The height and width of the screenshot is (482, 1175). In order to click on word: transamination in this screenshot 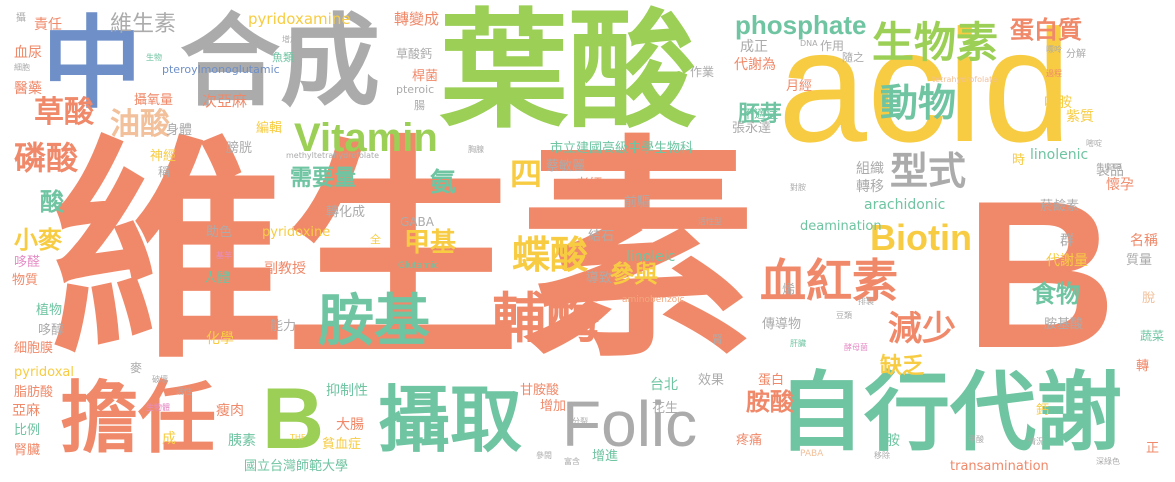, I will do `click(999, 466)`.